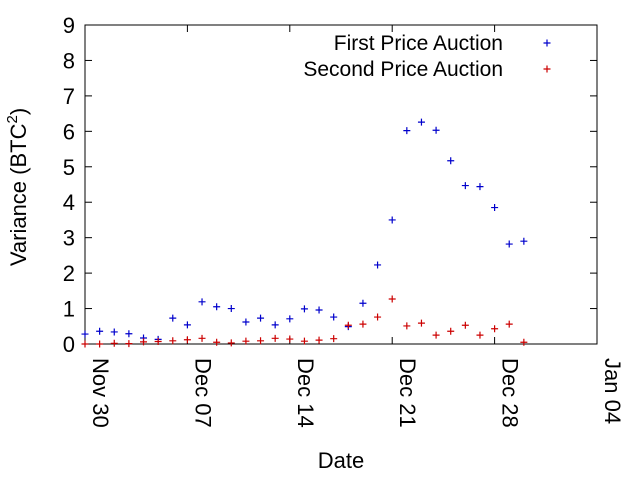 This screenshot has width=640, height=480. What do you see at coordinates (69, 96) in the screenshot?
I see `y-tick-label: 7` at bounding box center [69, 96].